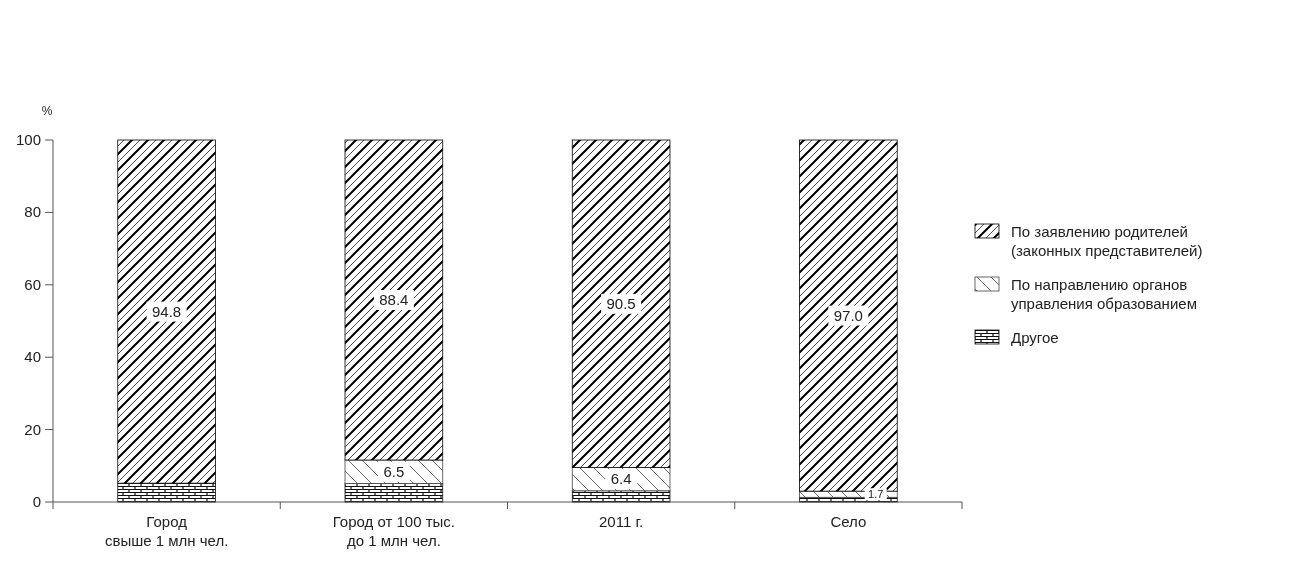 Image resolution: width=1297 pixels, height=562 pixels. What do you see at coordinates (394, 531) in the screenshot?
I see `x-tick-label: Город от 100 тыс. до 1 млн чел.` at bounding box center [394, 531].